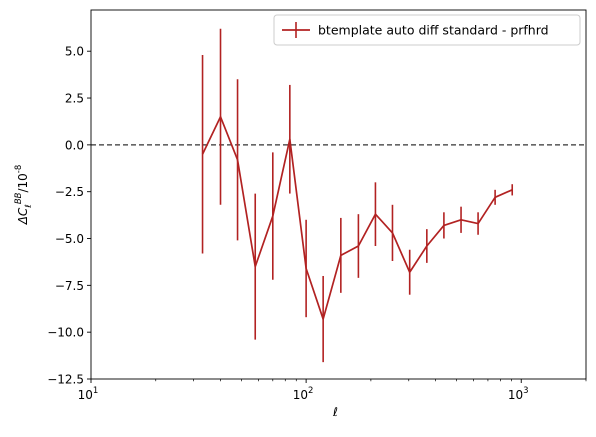 Image resolution: width=596 pixels, height=437 pixels. Describe the element at coordinates (310, 391) in the screenshot. I see `x-tick-exponent: 2` at that location.